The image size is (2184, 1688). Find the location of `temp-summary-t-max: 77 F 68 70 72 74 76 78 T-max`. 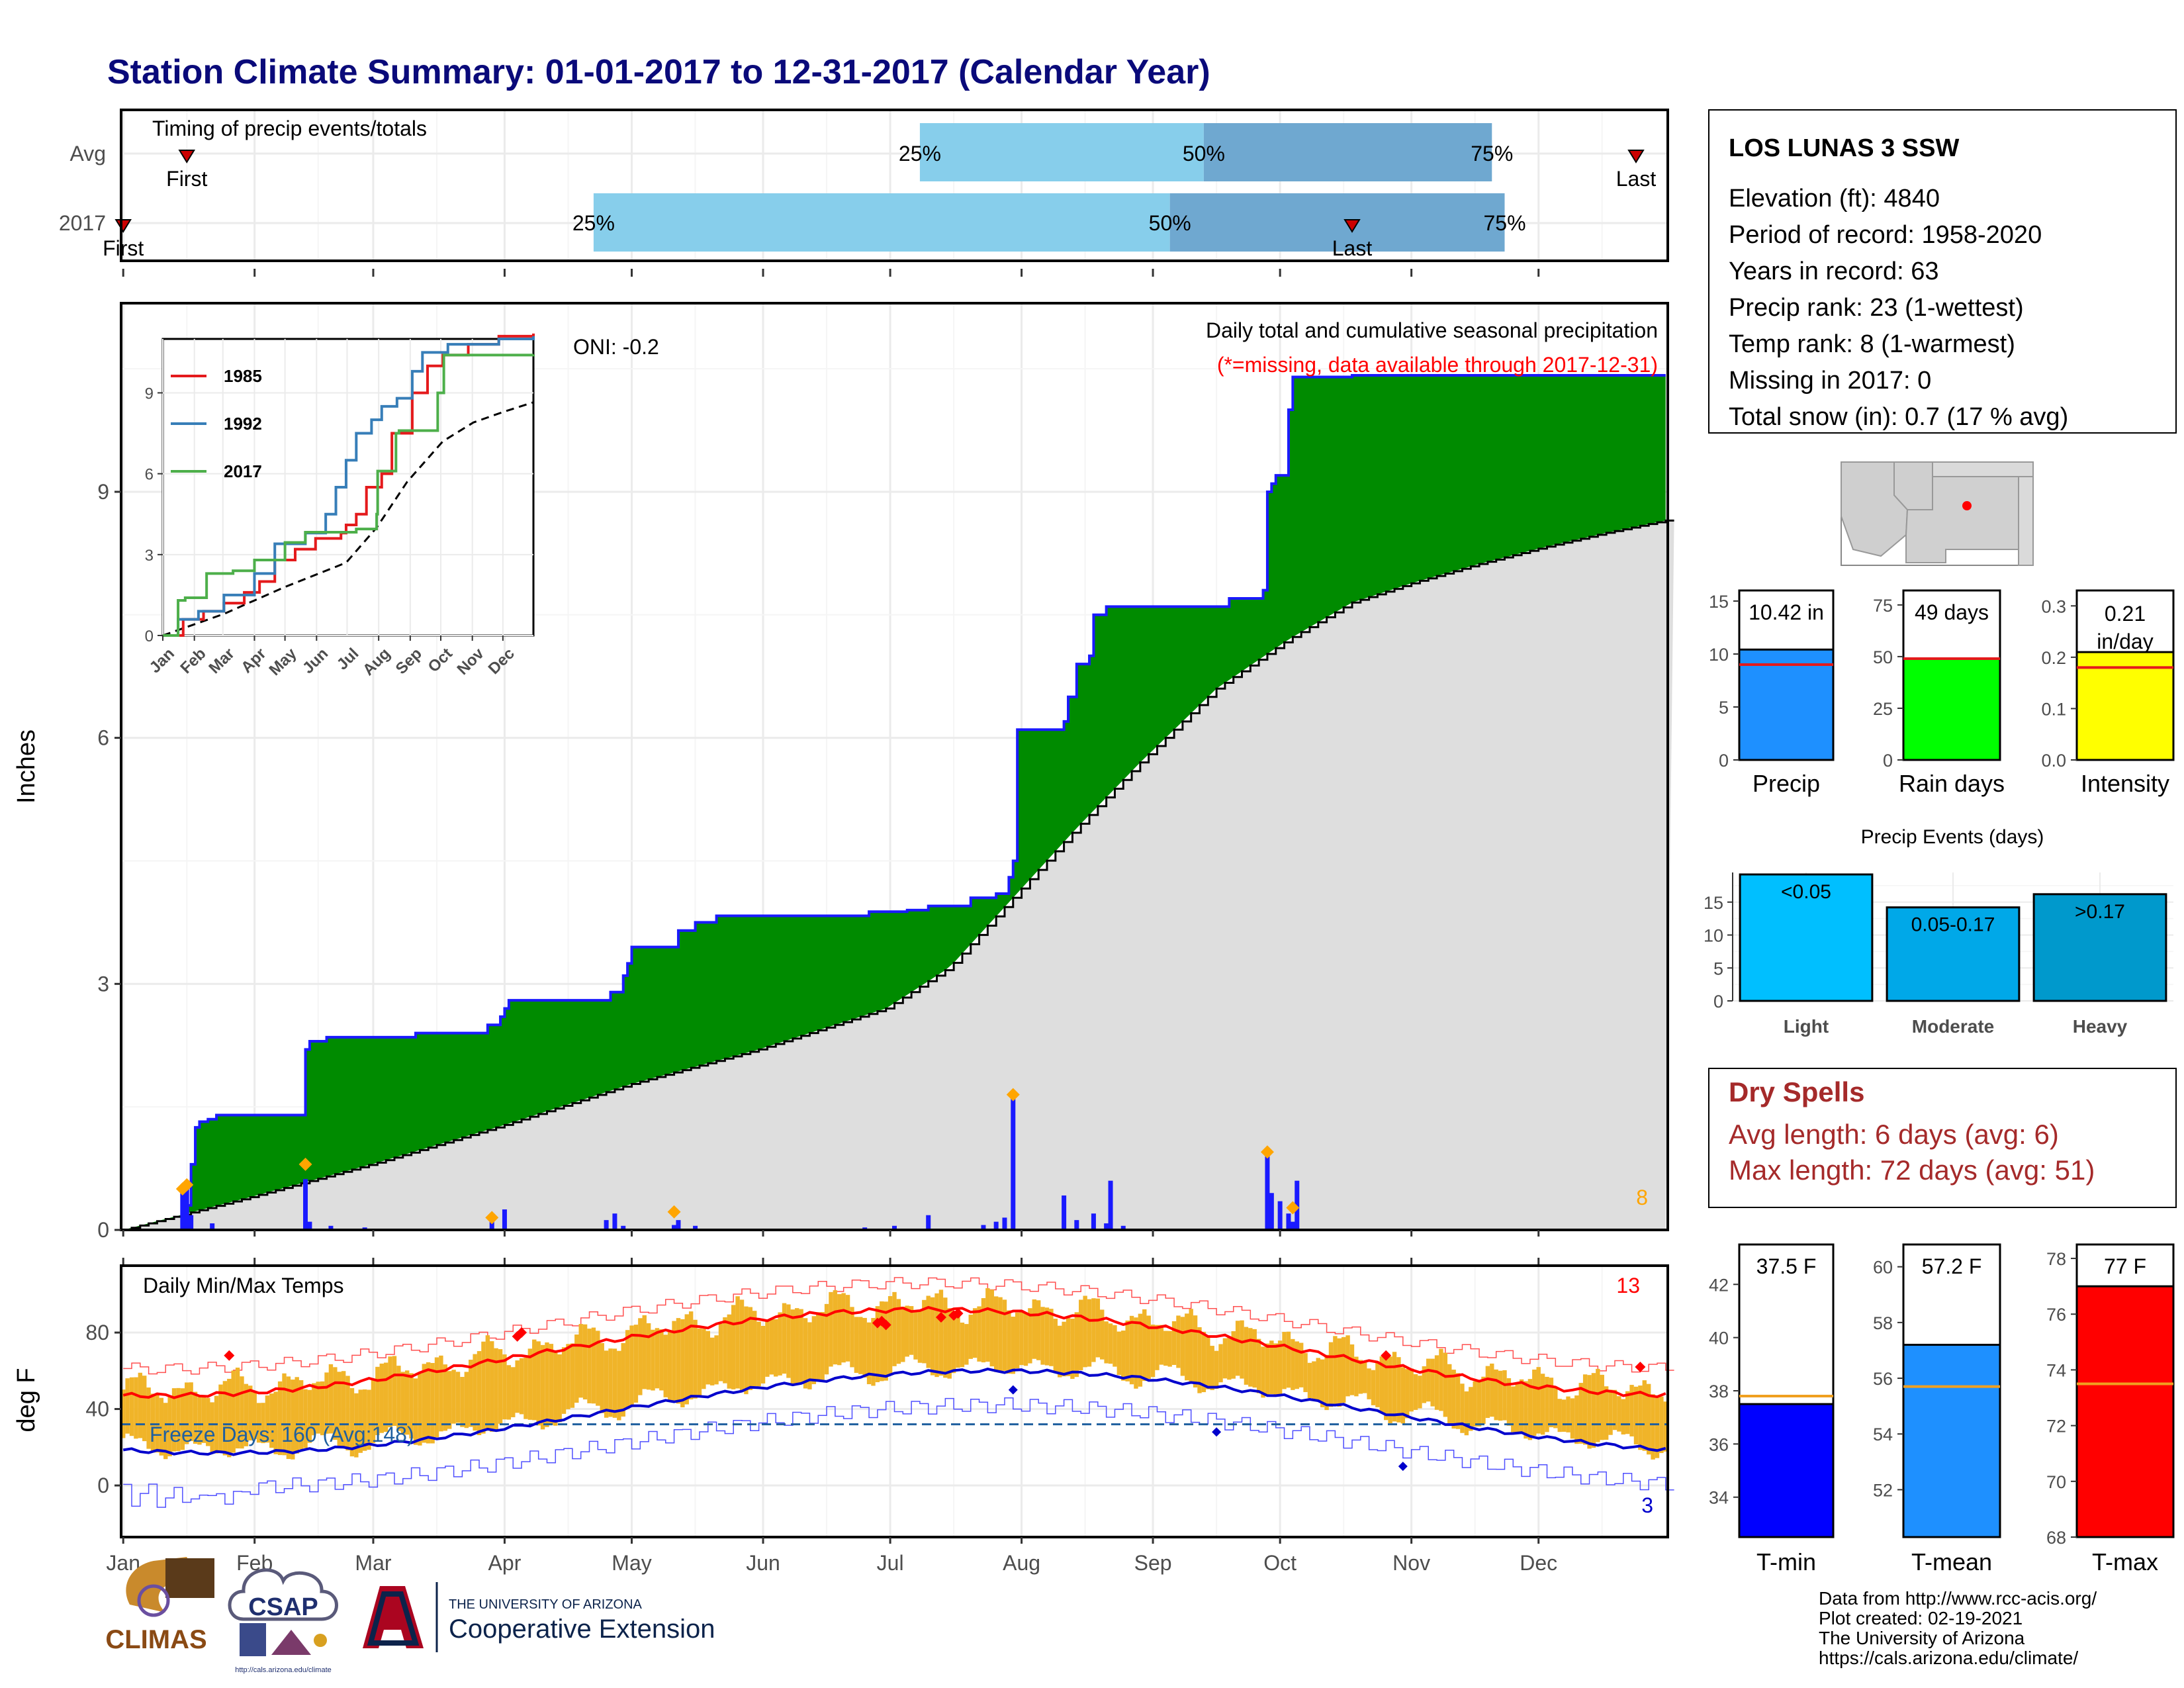

temp-summary-t-max: 77 F 68 70 72 74 76 78 T-max is located at coordinates (2110, 1409).